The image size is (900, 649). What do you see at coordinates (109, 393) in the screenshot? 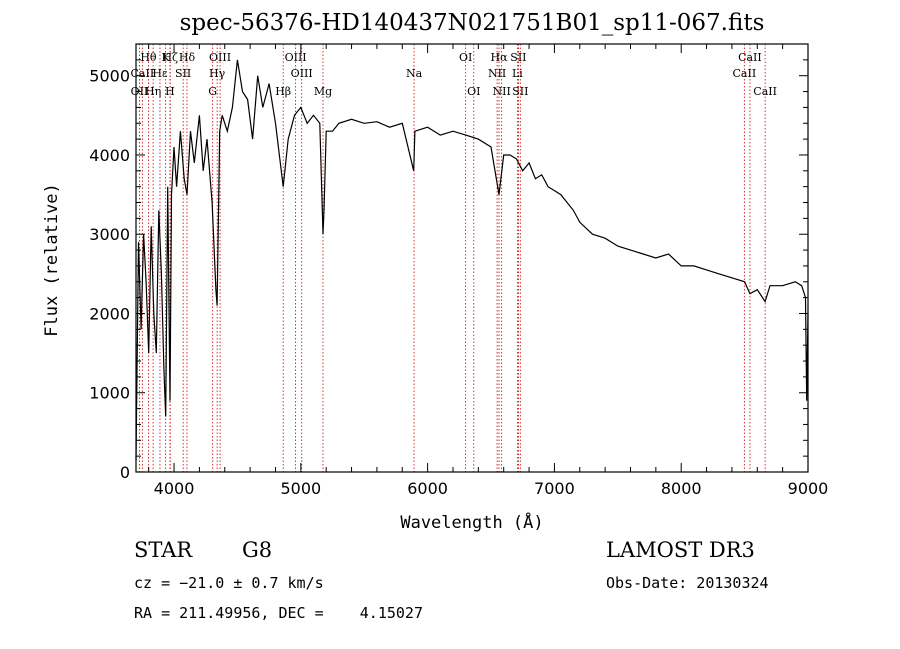
I see `y-tick-label-1: 1000` at bounding box center [109, 393].